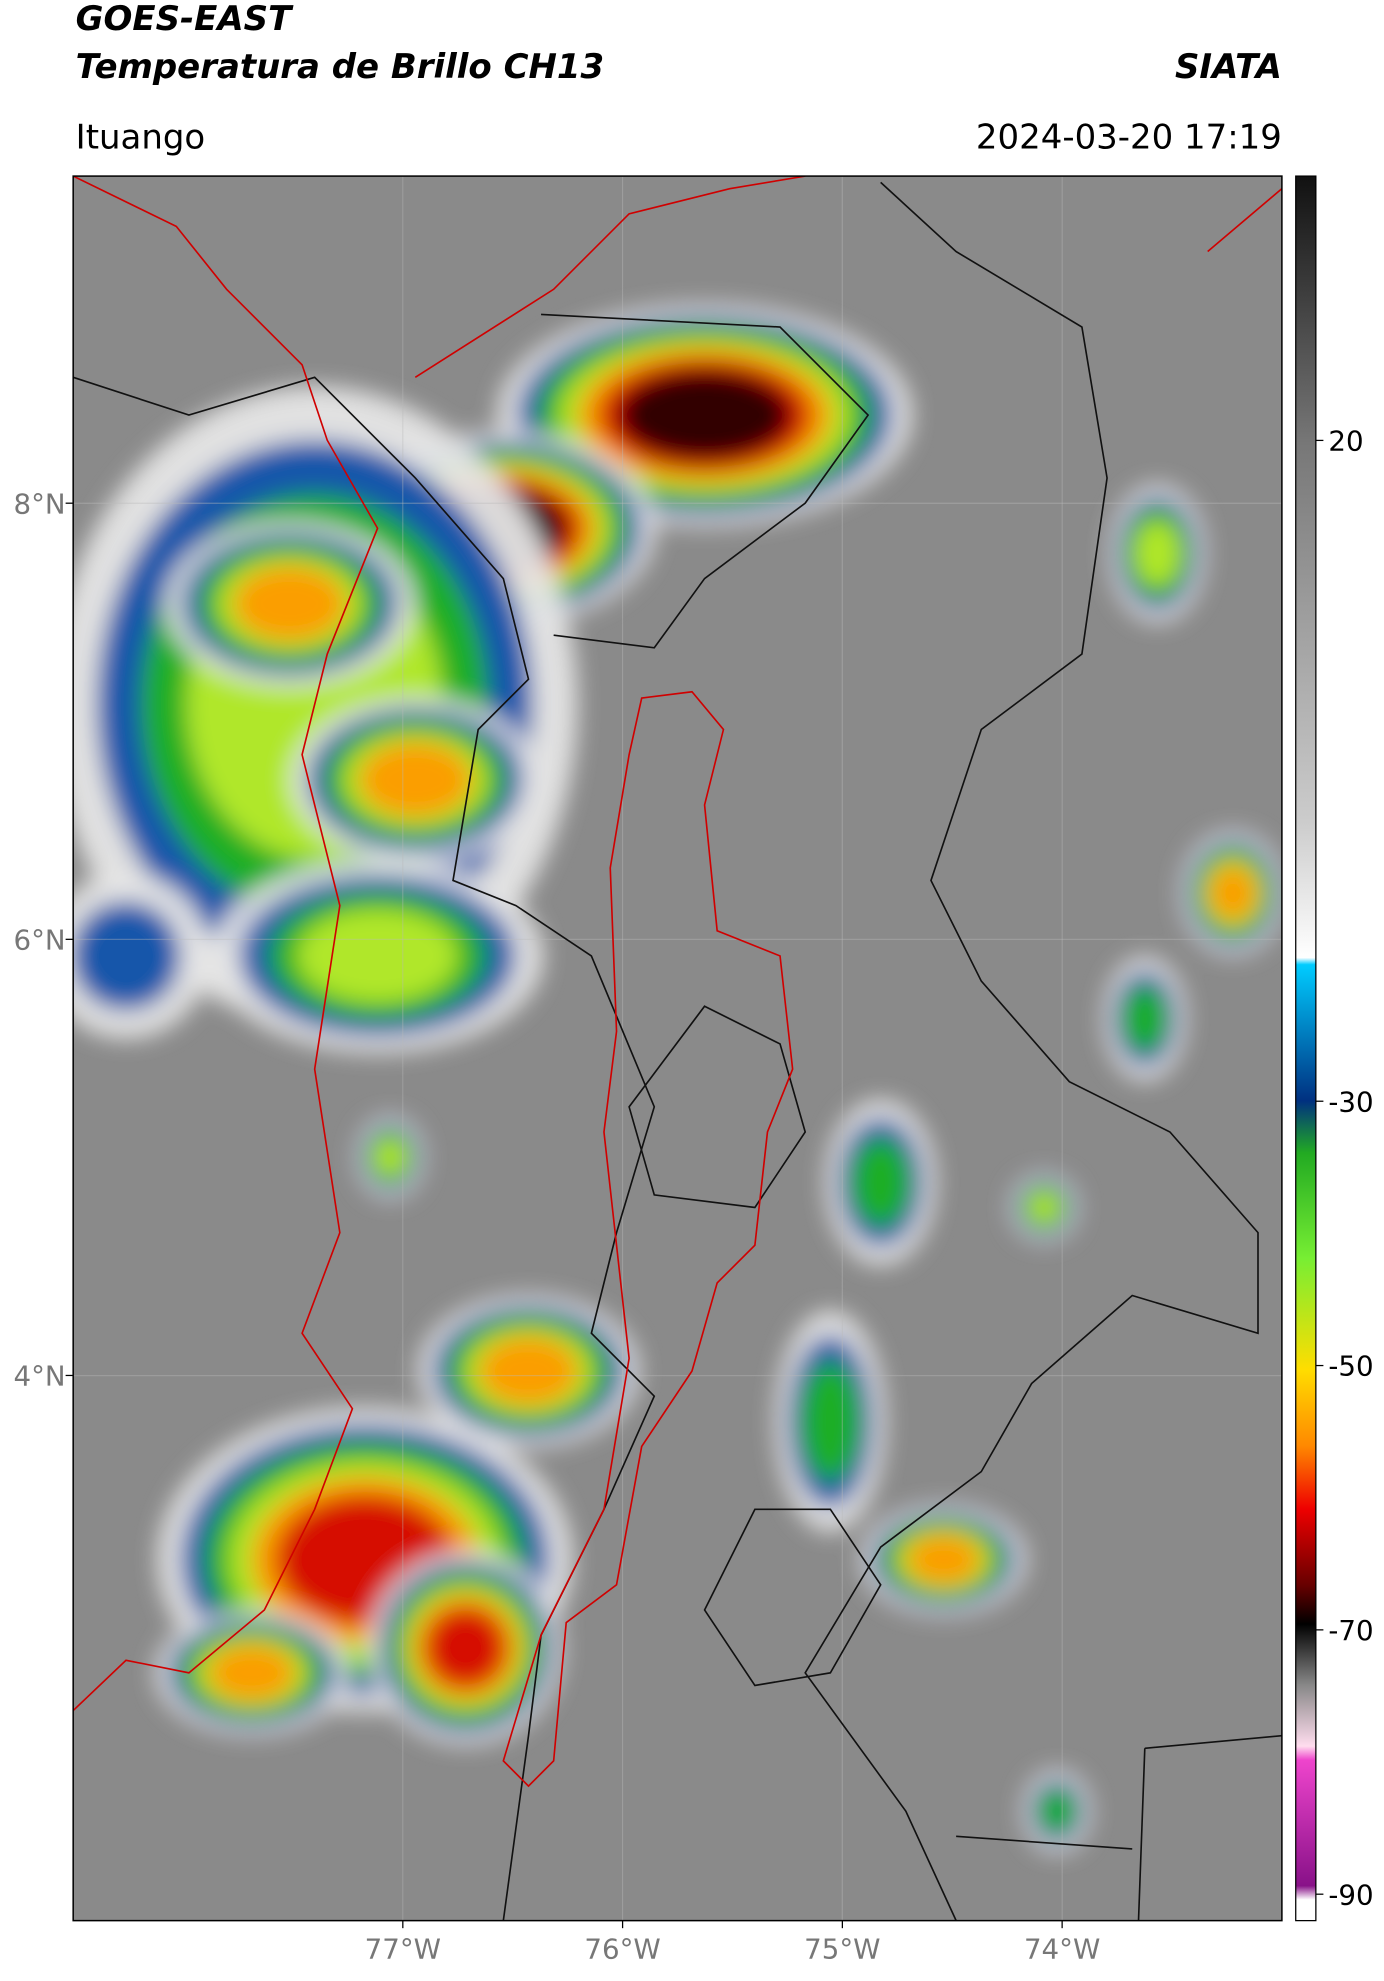 This screenshot has height=1981, width=1384. I want to click on datetime: 2024-03-20 17:19, so click(1129, 137).